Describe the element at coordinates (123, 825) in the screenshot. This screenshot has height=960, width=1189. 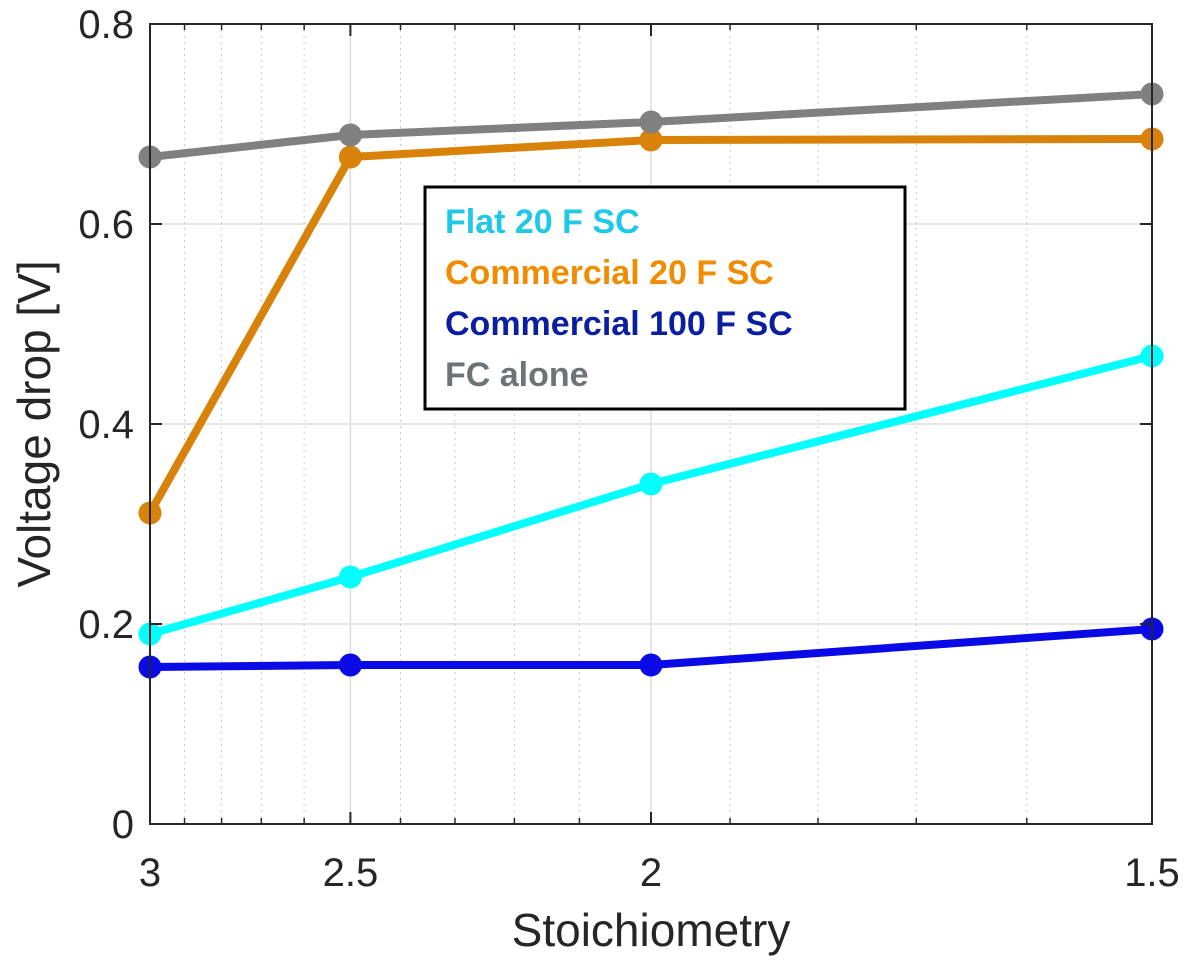
I see `y-tick-label: 0` at that location.